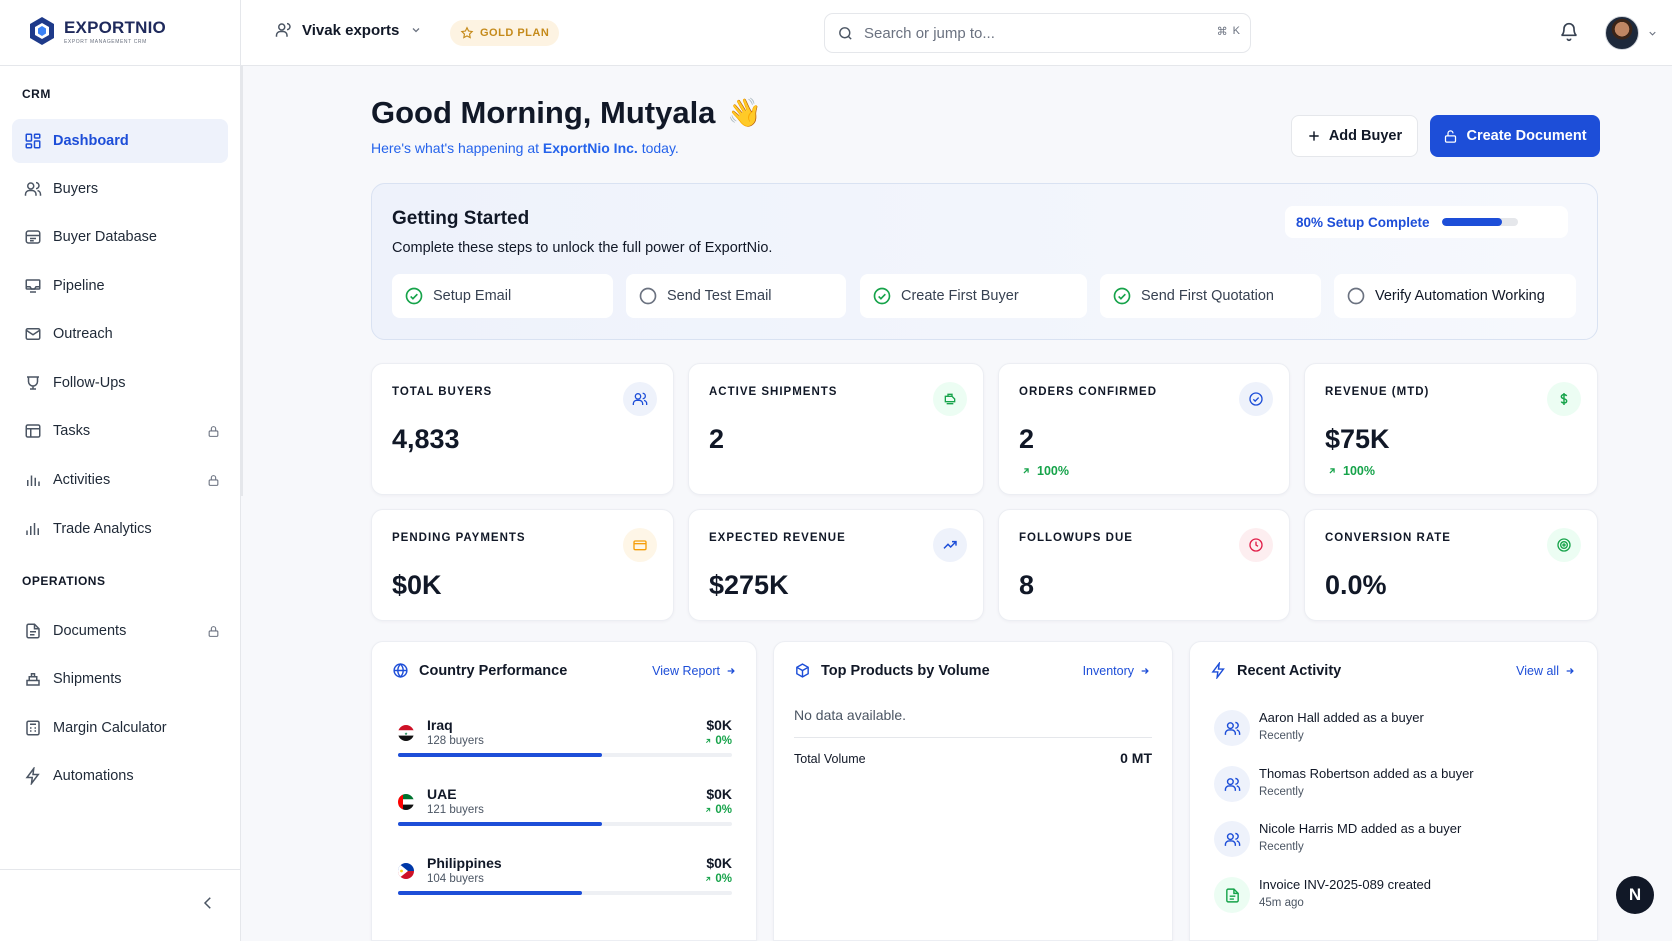 The width and height of the screenshot is (1672, 941). What do you see at coordinates (973, 296) in the screenshot?
I see `step-create-first-buyer: Create First Buyer` at bounding box center [973, 296].